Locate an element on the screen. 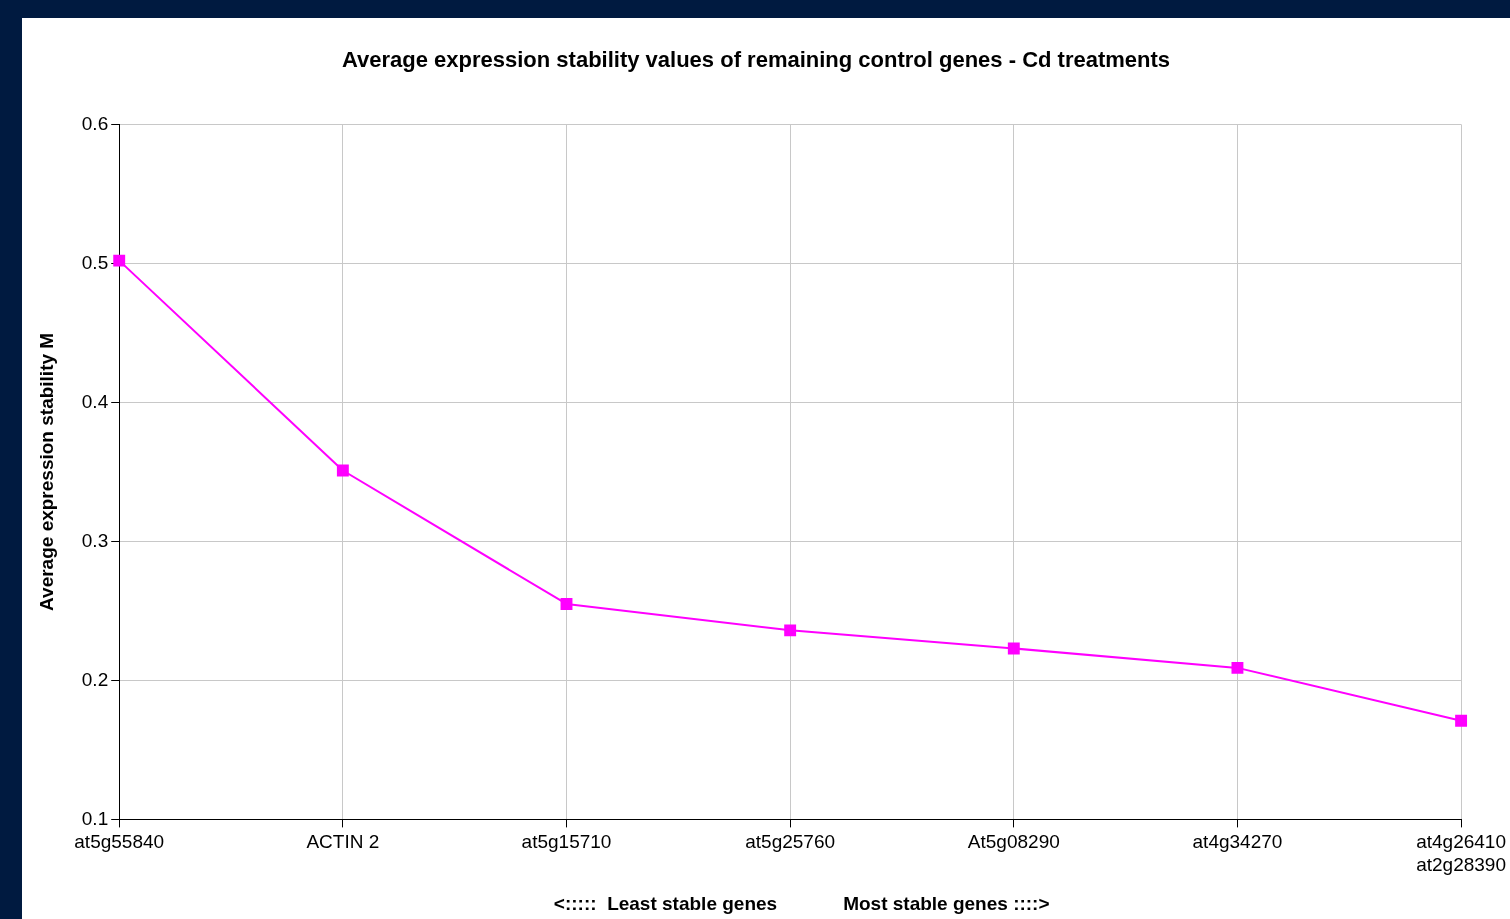  x-tick-label: At5g08290 is located at coordinates (1013, 842).